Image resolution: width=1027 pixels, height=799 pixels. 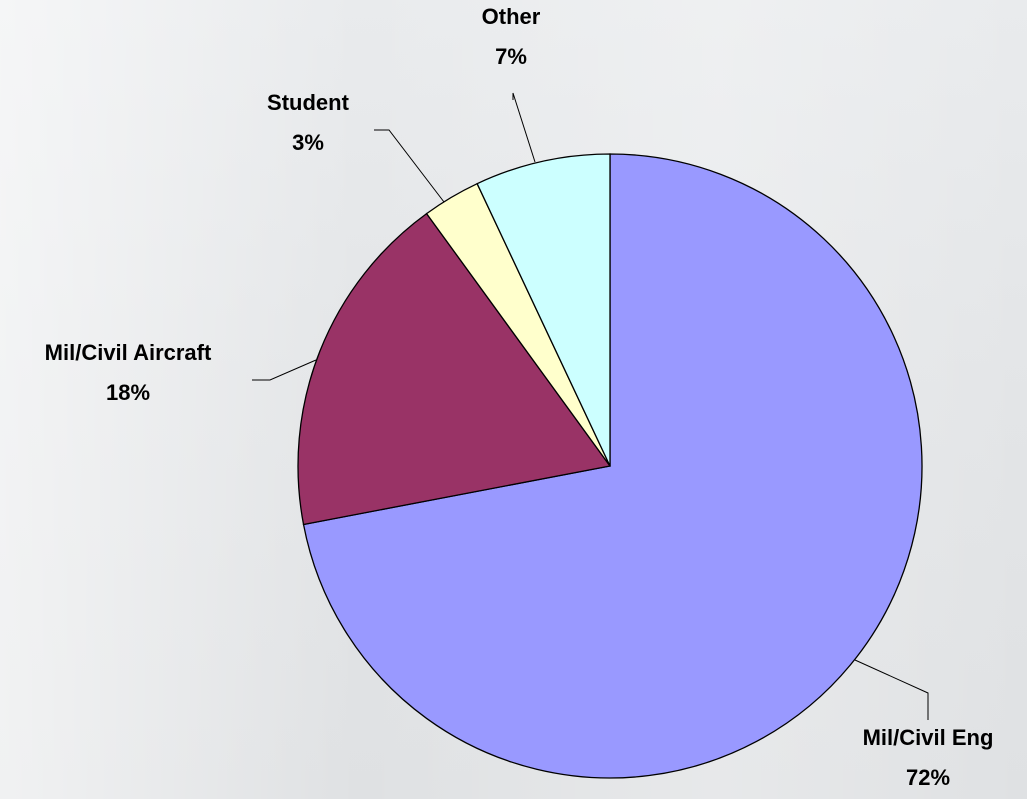 What do you see at coordinates (409, 166) in the screenshot?
I see `leader-line-student` at bounding box center [409, 166].